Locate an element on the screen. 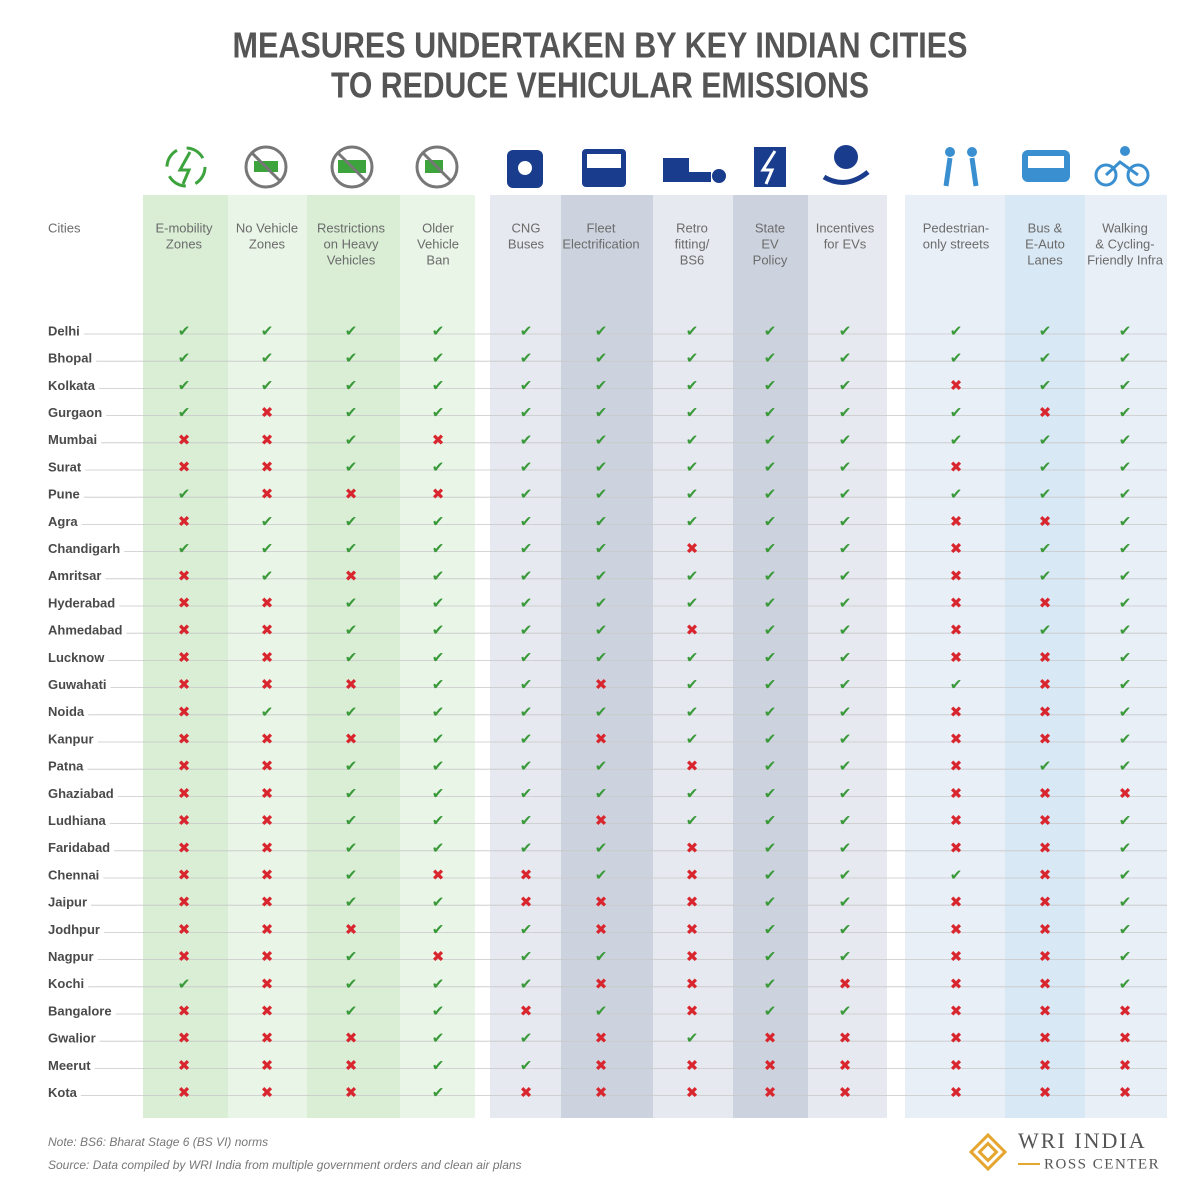 The image size is (1200, 1200). column-header: for EVs is located at coordinates (845, 243).